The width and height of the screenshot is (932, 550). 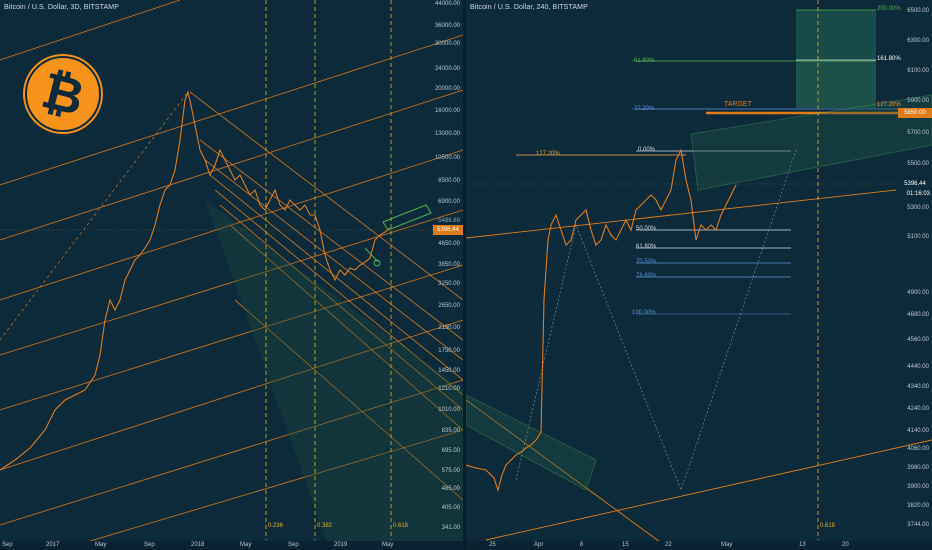 I want to click on fib-level-label: 0.00%, so click(x=647, y=150).